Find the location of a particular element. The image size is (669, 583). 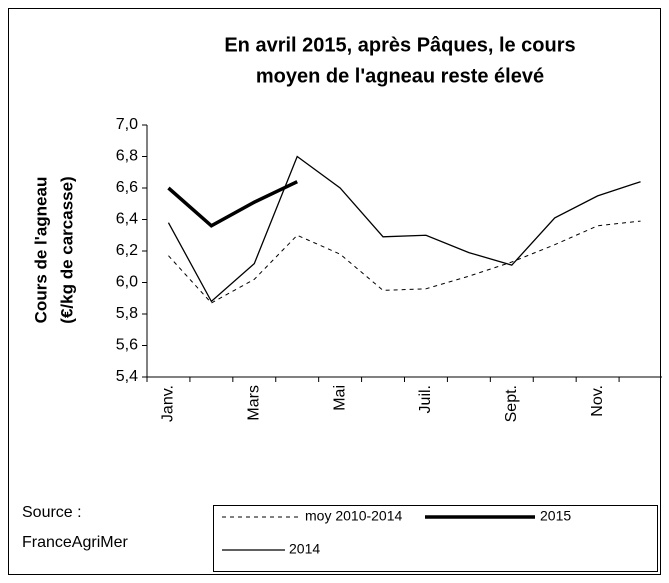

legend is located at coordinates (435, 538).